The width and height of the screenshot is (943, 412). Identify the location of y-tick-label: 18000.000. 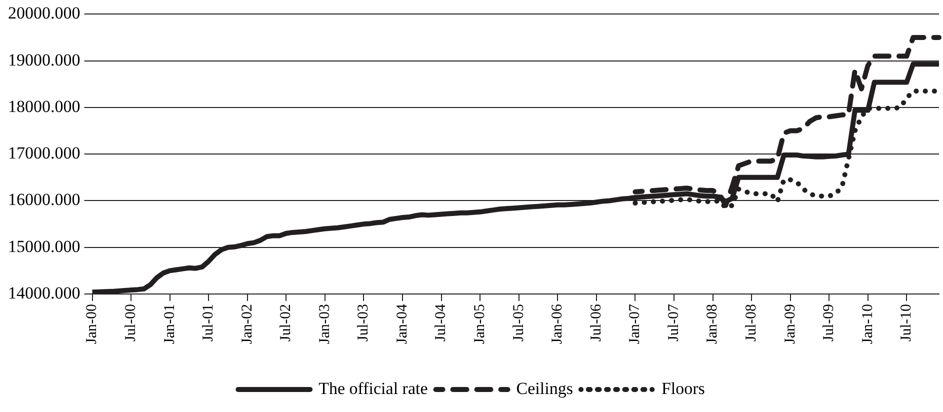
(44, 106).